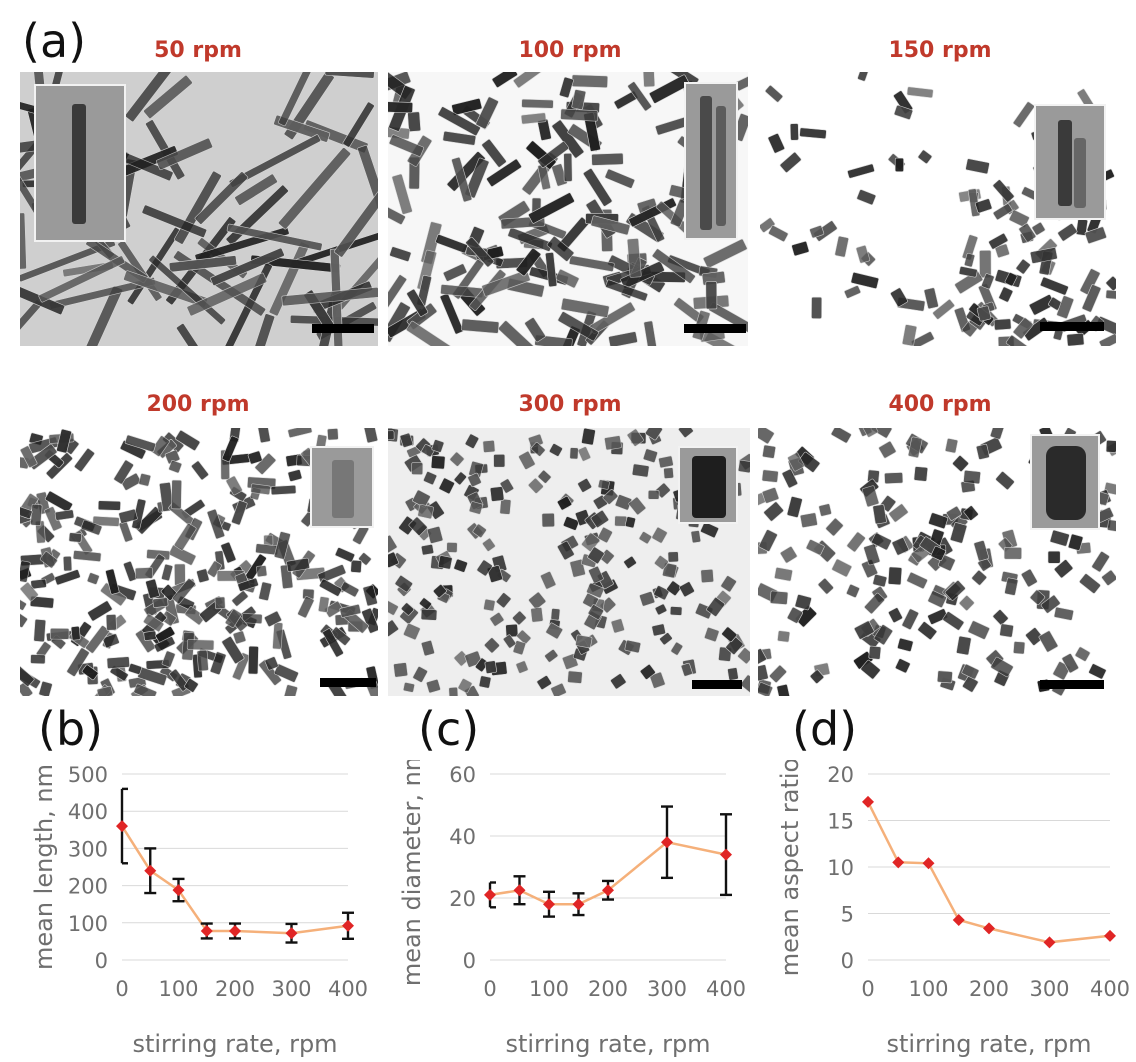  What do you see at coordinates (198, 50) in the screenshot?
I see `micrograph-label-50rpm: 50 rpm` at bounding box center [198, 50].